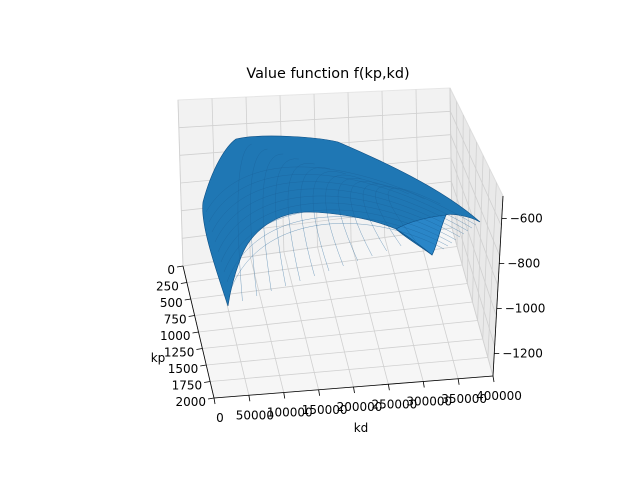 The width and height of the screenshot is (640, 480). I want to click on z-axis: −600 −800 −1000 −1200, so click(519, 286).